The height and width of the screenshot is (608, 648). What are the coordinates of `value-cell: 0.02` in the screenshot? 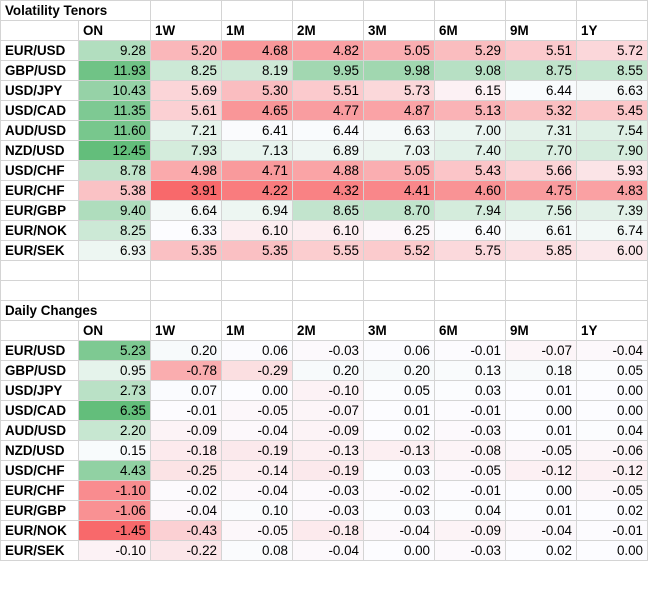 It's located at (612, 510).